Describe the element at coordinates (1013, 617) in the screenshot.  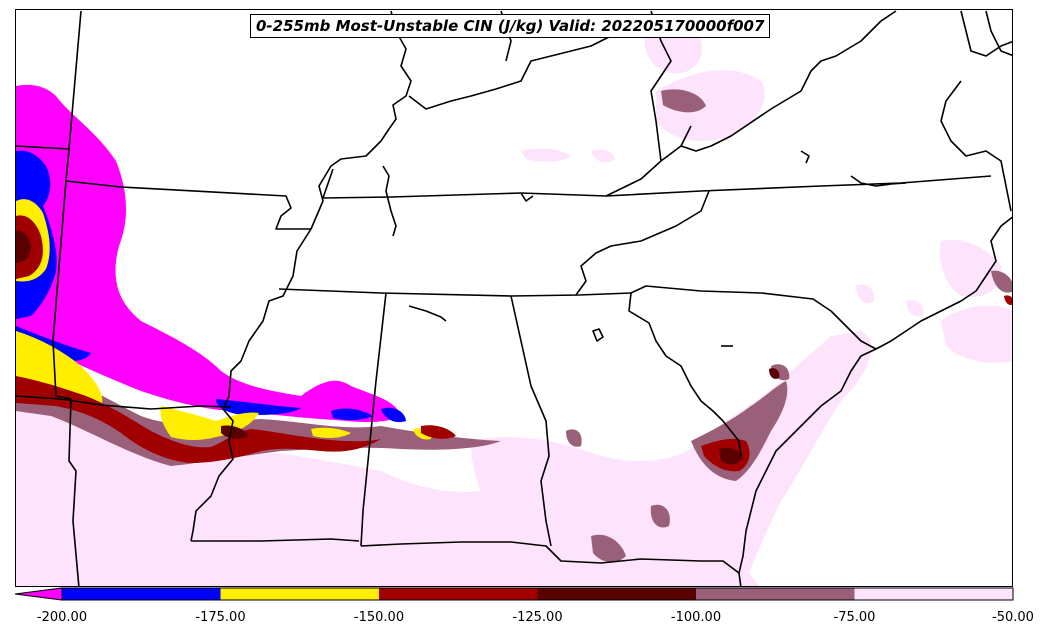
I see `colorbar-tick-label: -50.00` at that location.